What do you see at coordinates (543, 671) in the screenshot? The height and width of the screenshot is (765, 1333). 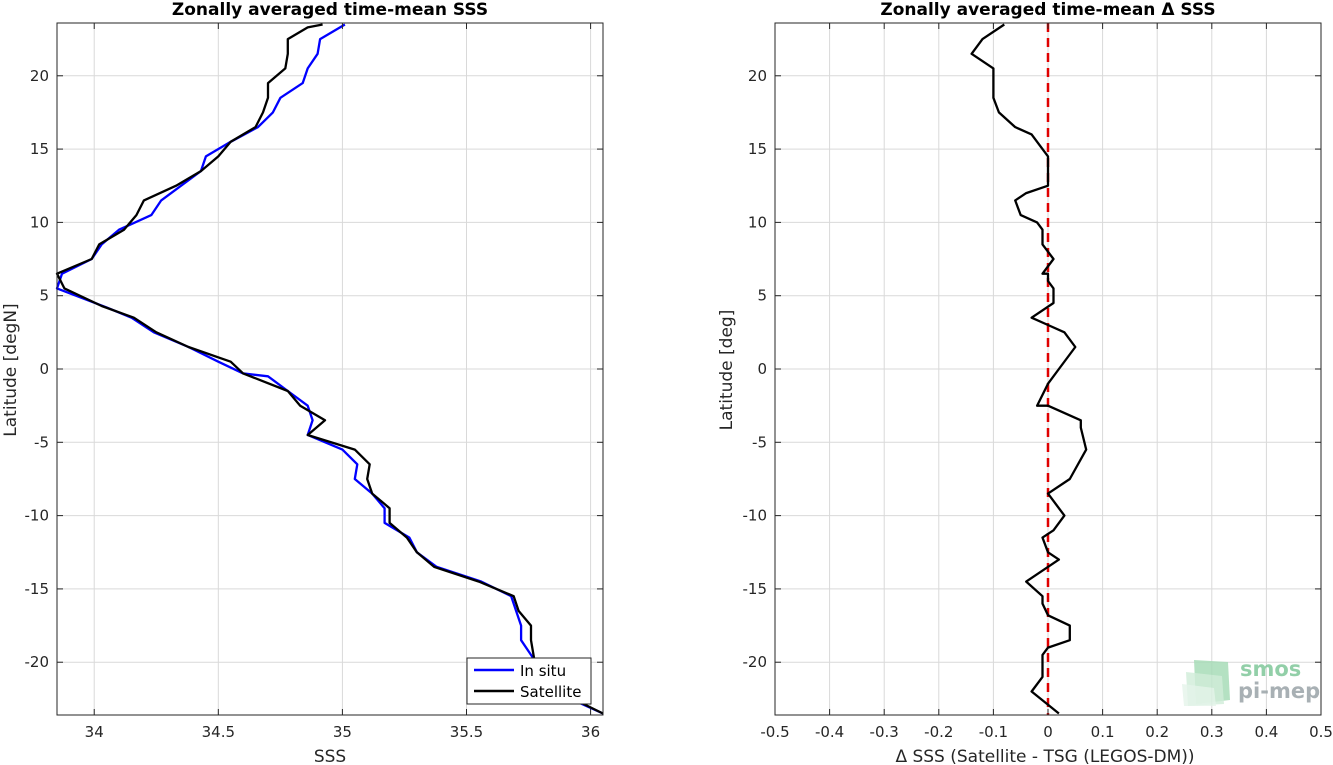 I see `legend-label-in-situ: In situ` at bounding box center [543, 671].